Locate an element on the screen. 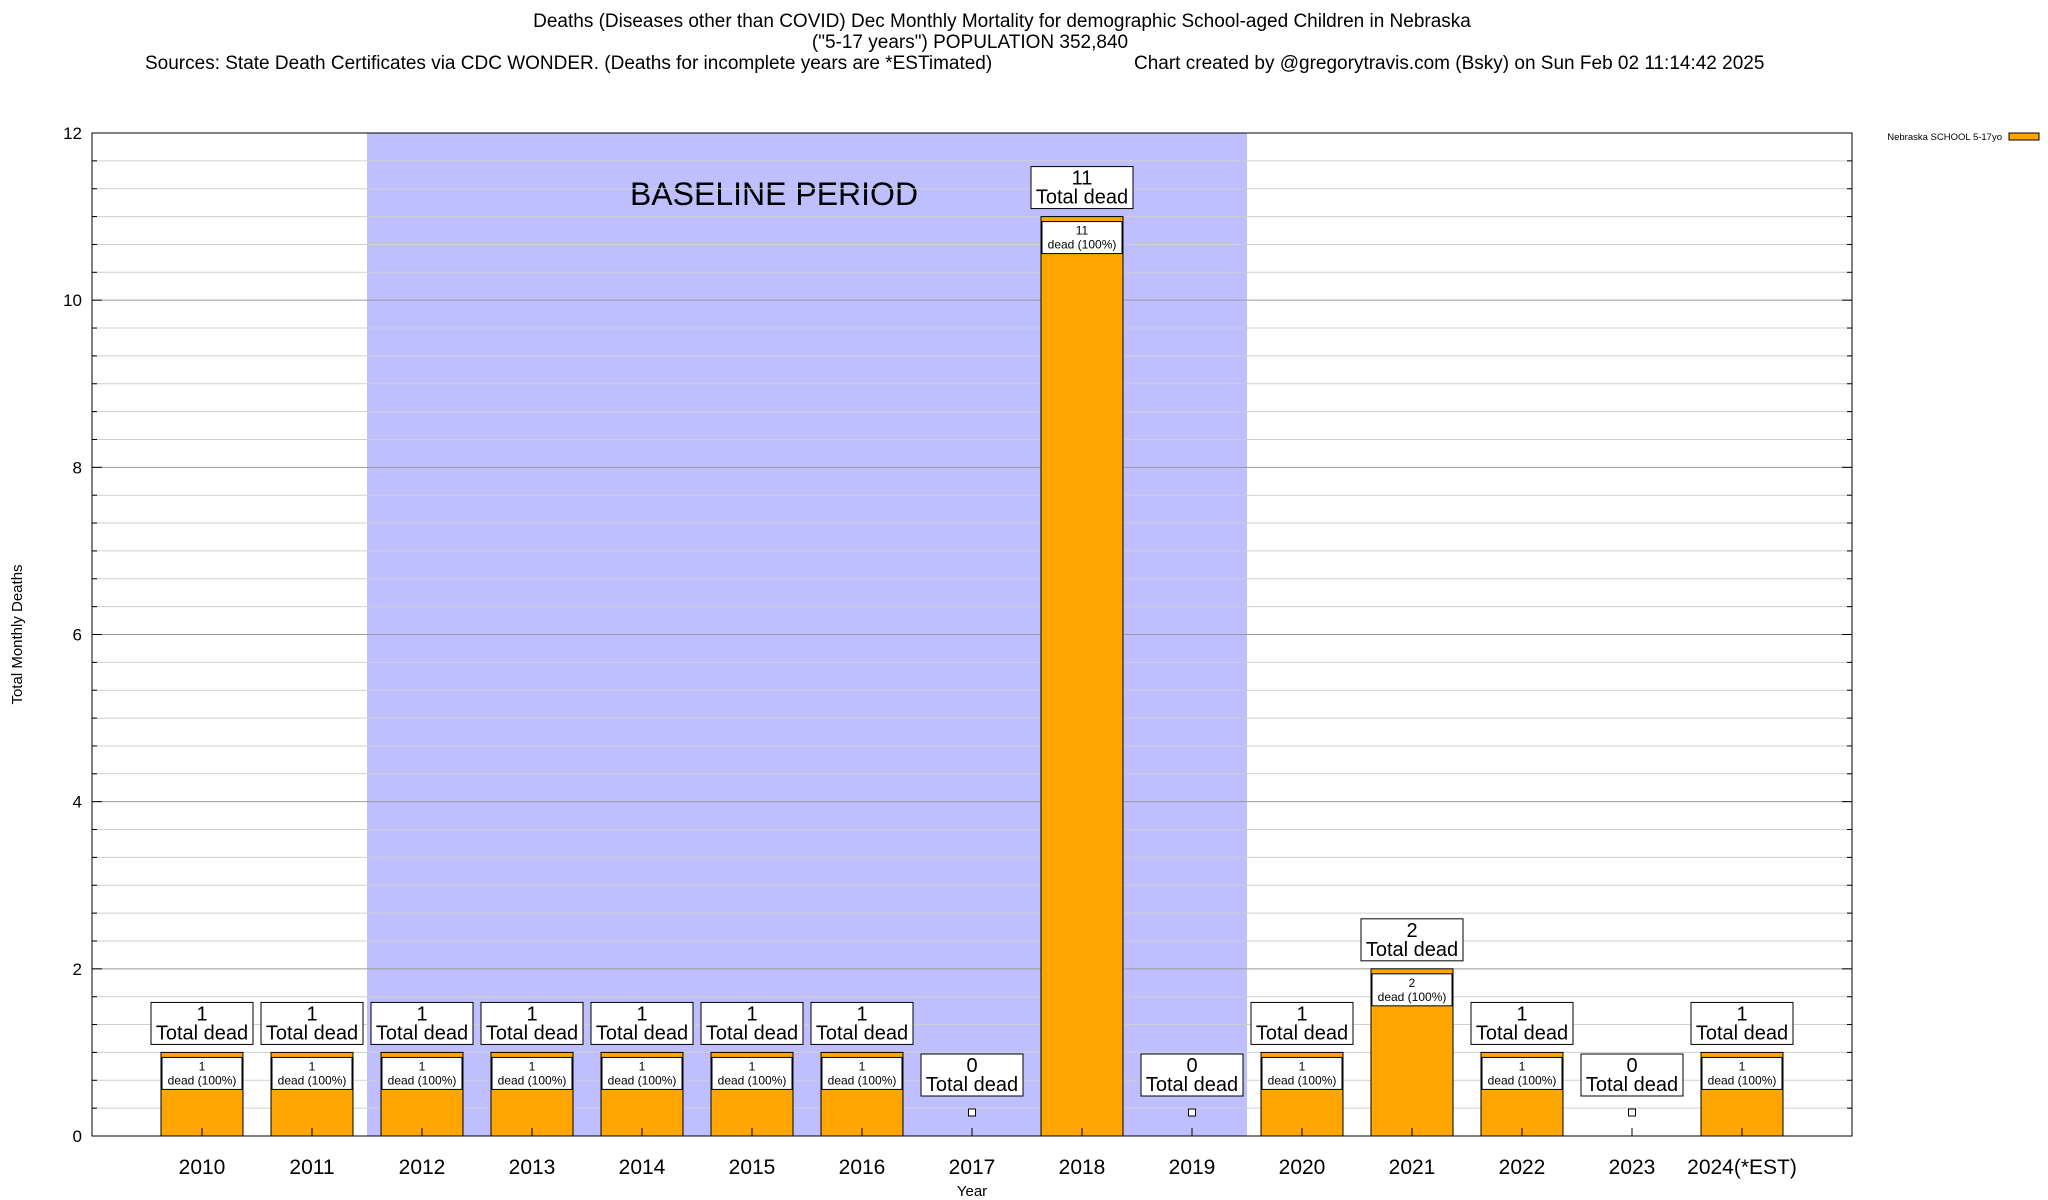 This screenshot has width=2048, height=1200. y-tick-label: 12 is located at coordinates (72, 133).